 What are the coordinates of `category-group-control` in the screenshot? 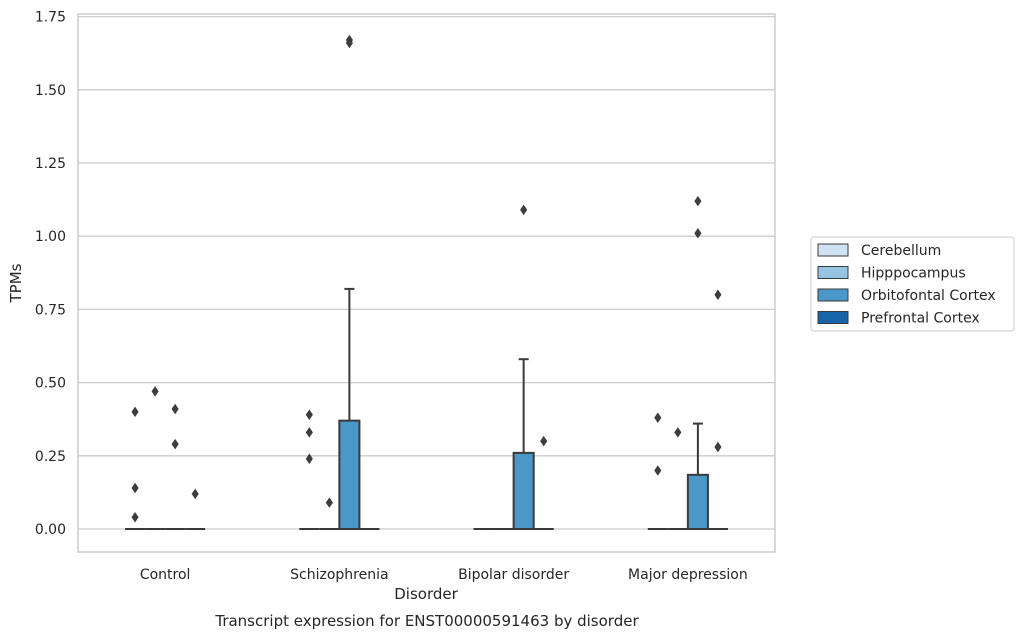 It's located at (165, 458).